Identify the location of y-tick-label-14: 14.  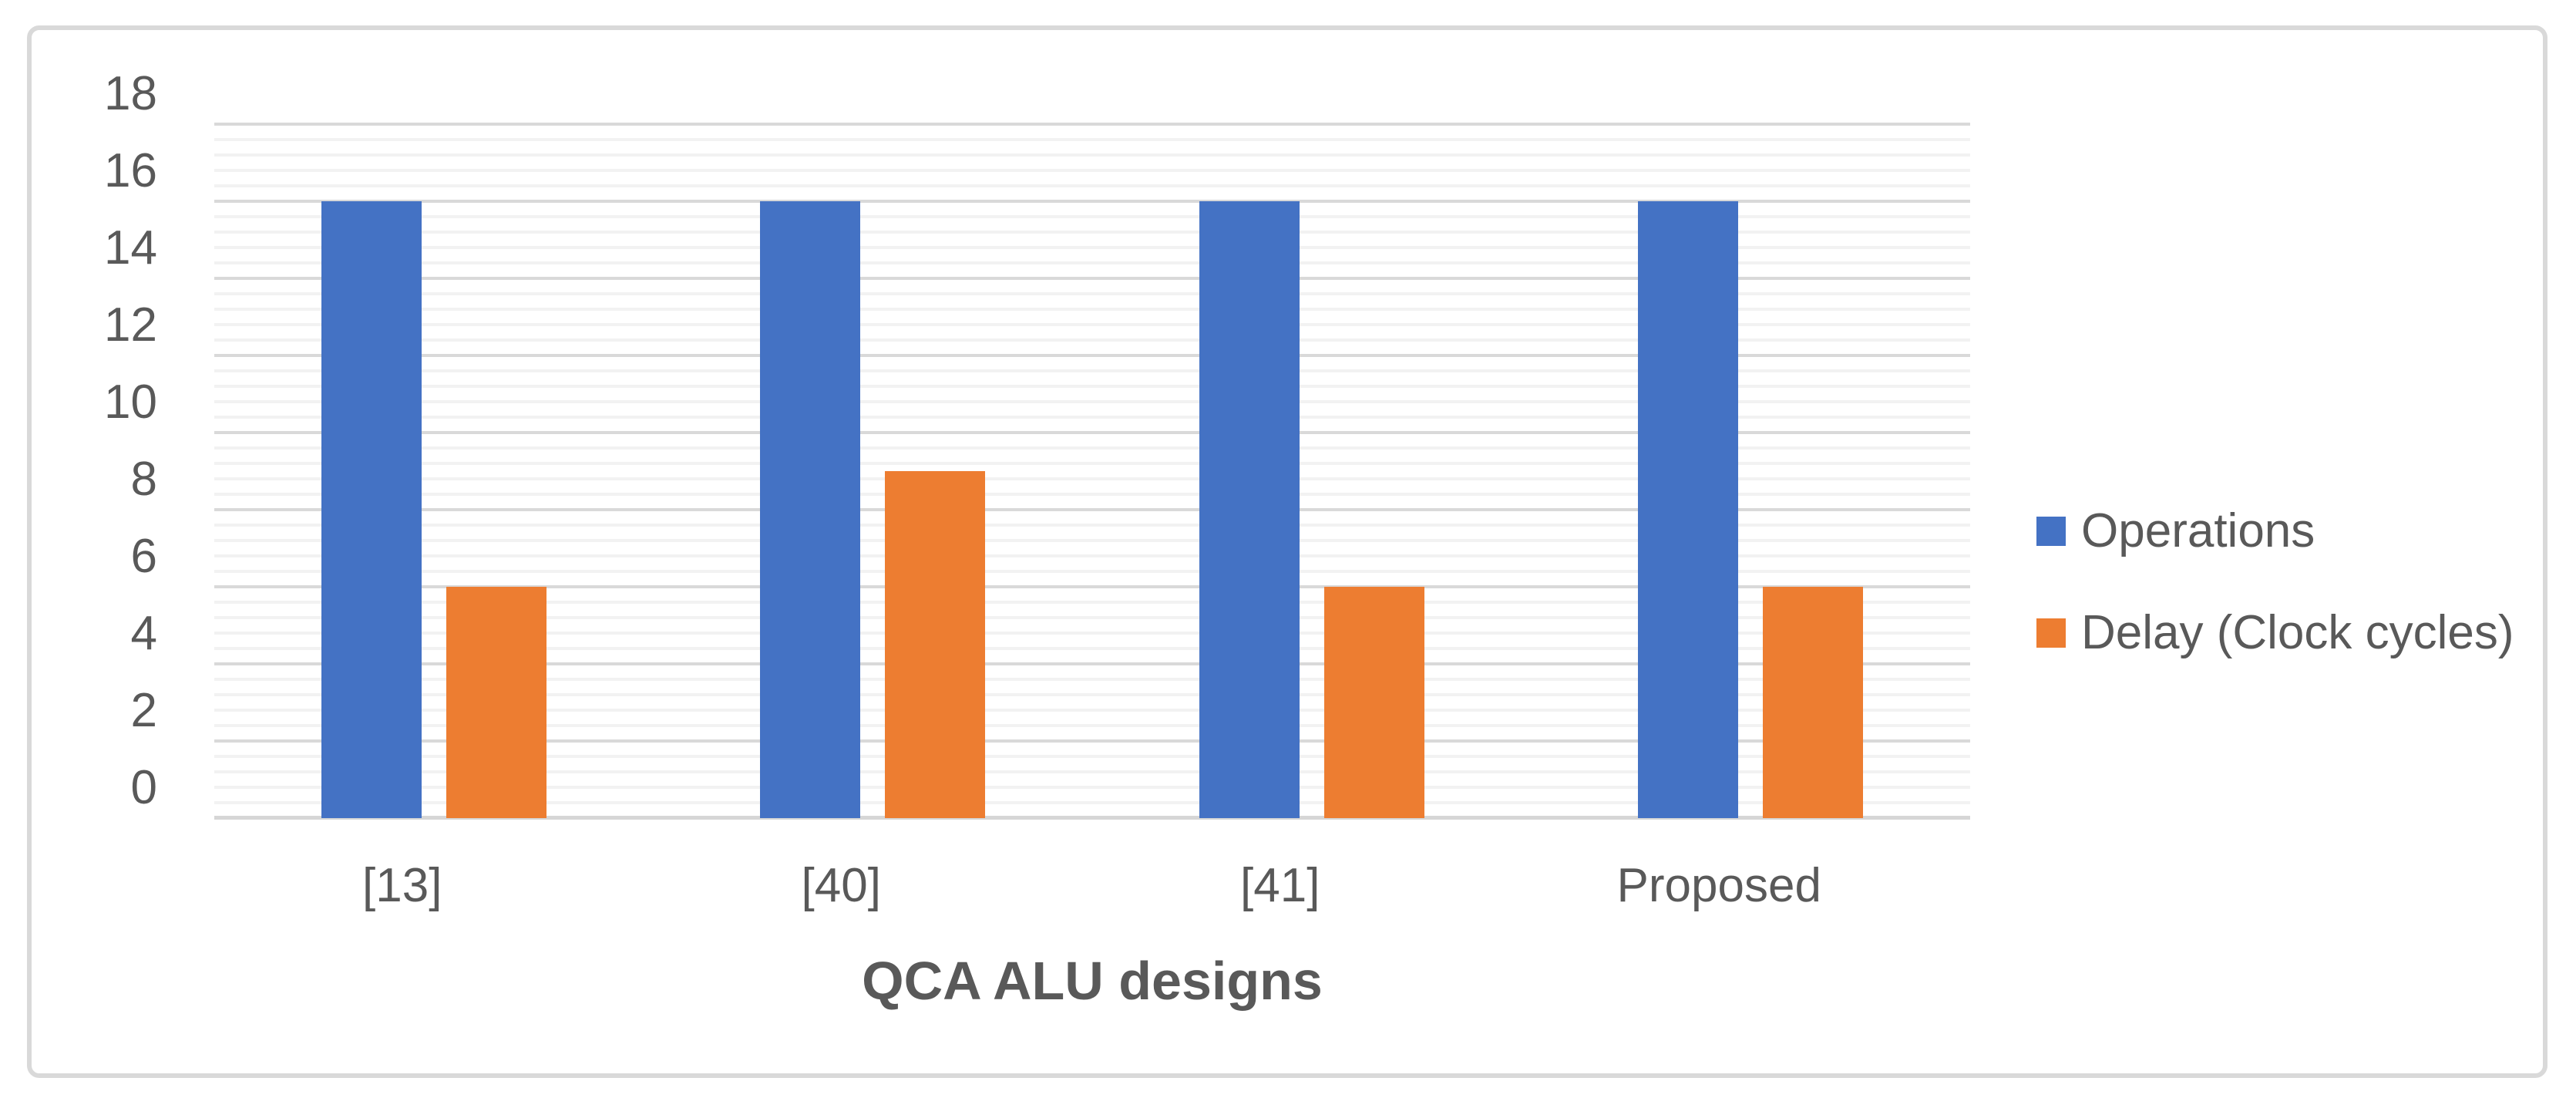
(130, 248).